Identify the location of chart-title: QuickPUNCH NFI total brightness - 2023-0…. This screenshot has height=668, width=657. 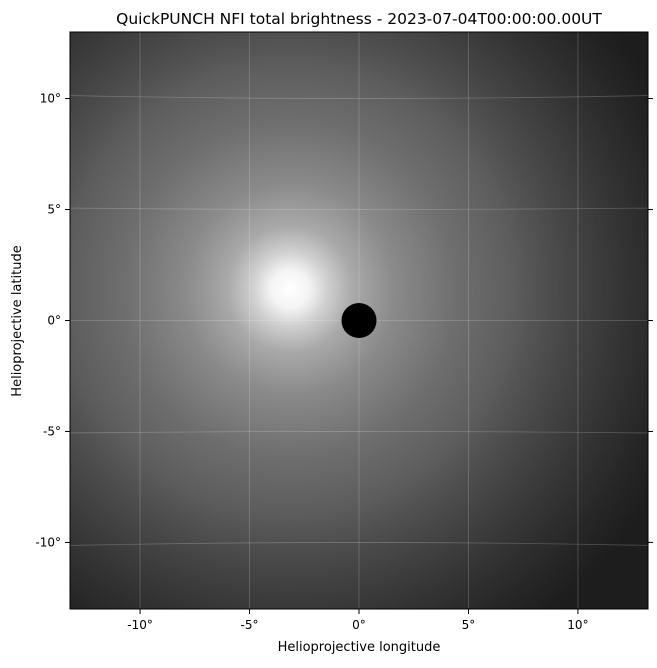
(359, 19).